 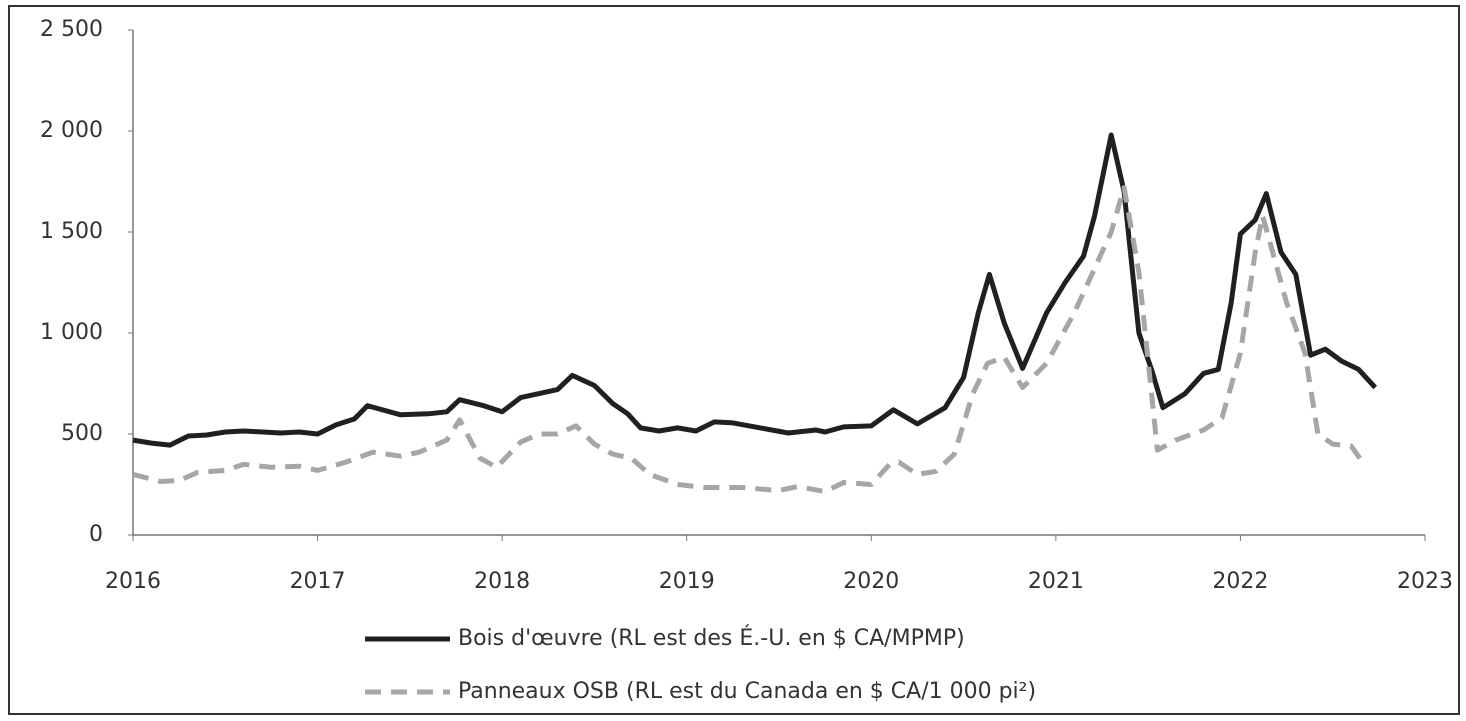 What do you see at coordinates (71, 29) in the screenshot?
I see `y-tick-label: 2 500` at bounding box center [71, 29].